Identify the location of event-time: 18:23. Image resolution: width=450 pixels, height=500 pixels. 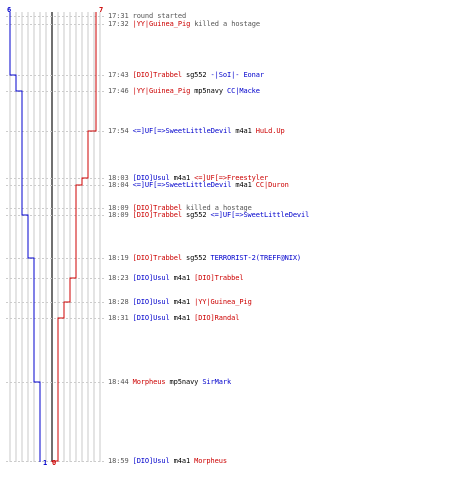
(118, 278).